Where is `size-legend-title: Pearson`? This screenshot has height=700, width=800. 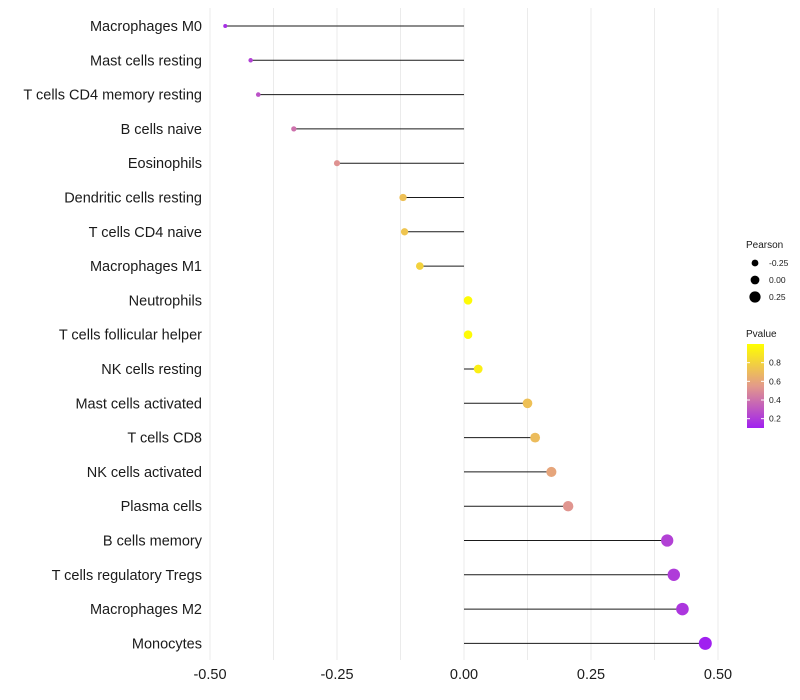 size-legend-title: Pearson is located at coordinates (764, 245).